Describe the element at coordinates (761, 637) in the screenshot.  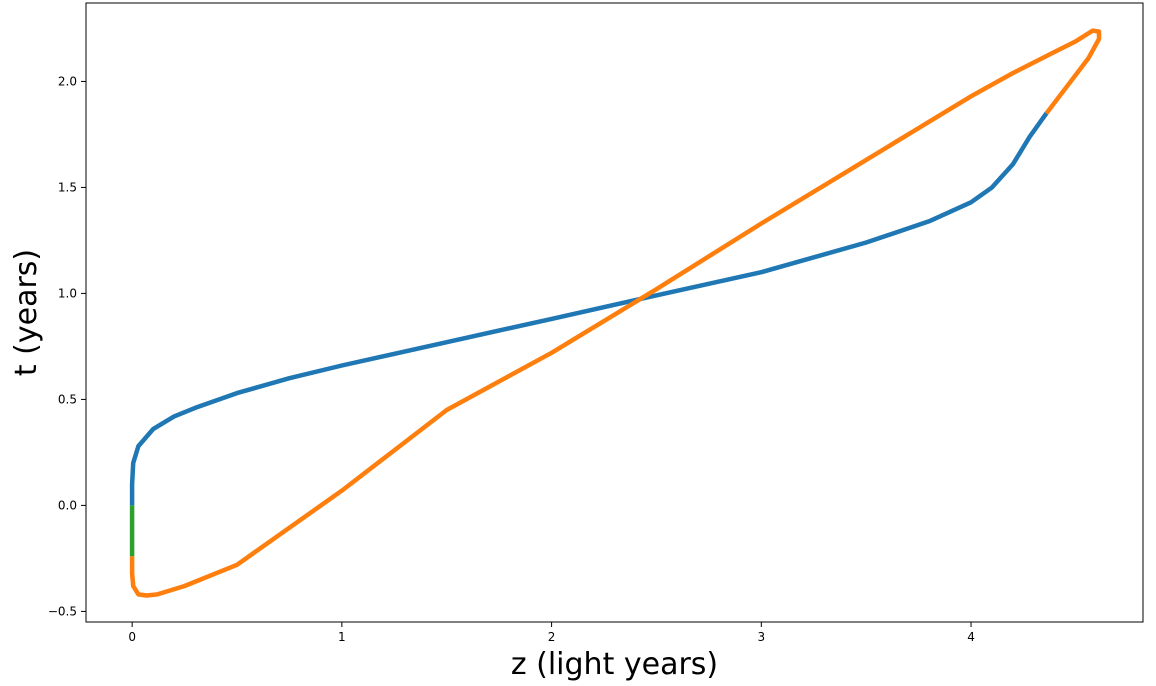
I see `x-tick-label: 3` at that location.